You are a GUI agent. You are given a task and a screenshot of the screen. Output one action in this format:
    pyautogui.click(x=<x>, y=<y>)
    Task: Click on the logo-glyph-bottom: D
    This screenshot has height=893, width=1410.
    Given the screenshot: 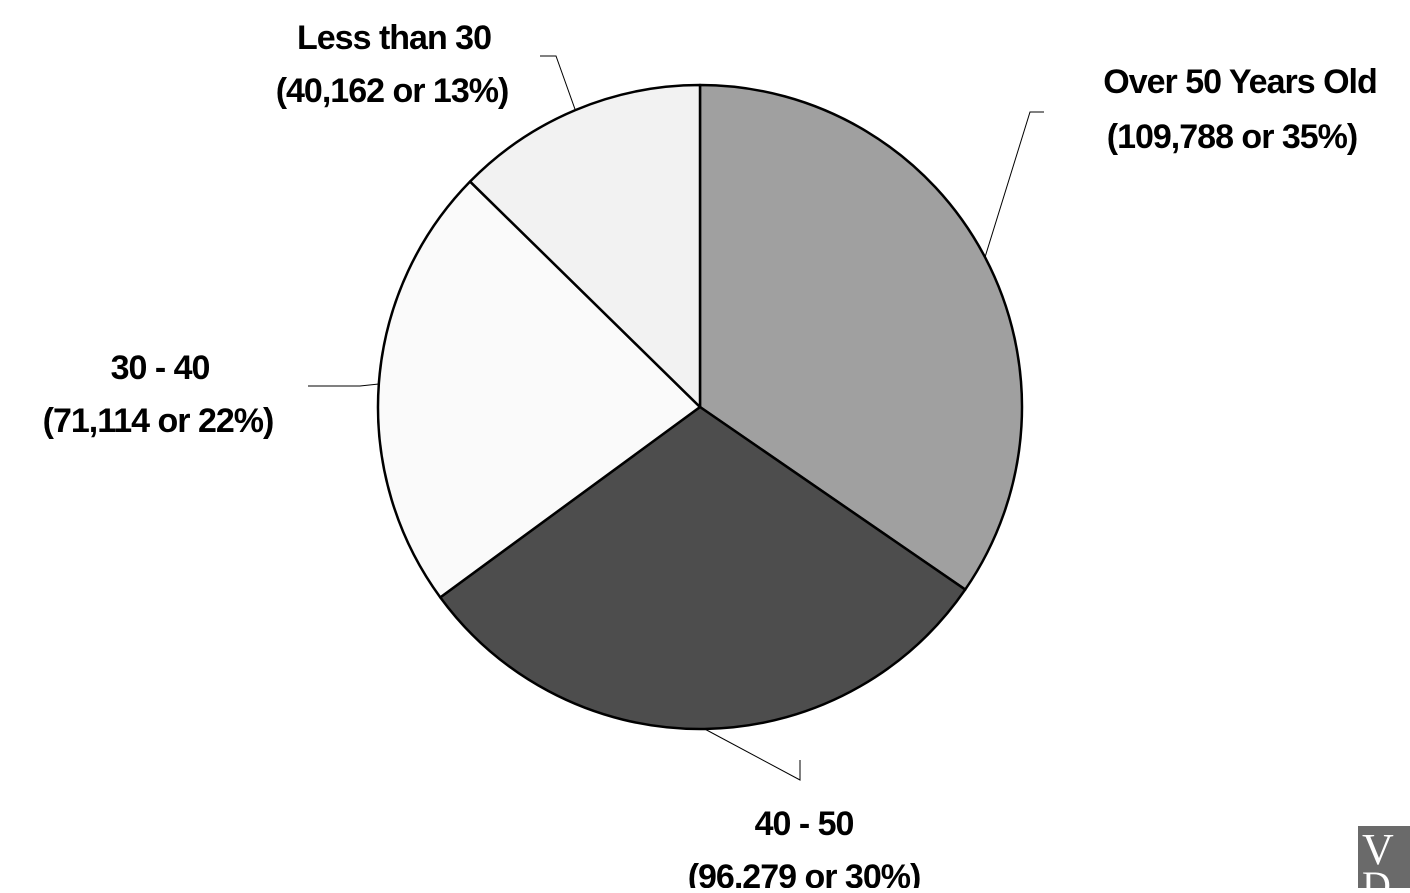 What is the action you would take?
    pyautogui.click(x=1376, y=876)
    